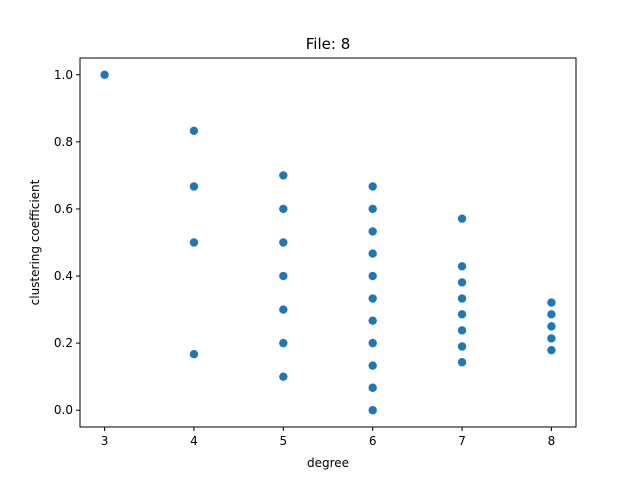  What do you see at coordinates (328, 463) in the screenshot?
I see `x-axis-label: degree` at bounding box center [328, 463].